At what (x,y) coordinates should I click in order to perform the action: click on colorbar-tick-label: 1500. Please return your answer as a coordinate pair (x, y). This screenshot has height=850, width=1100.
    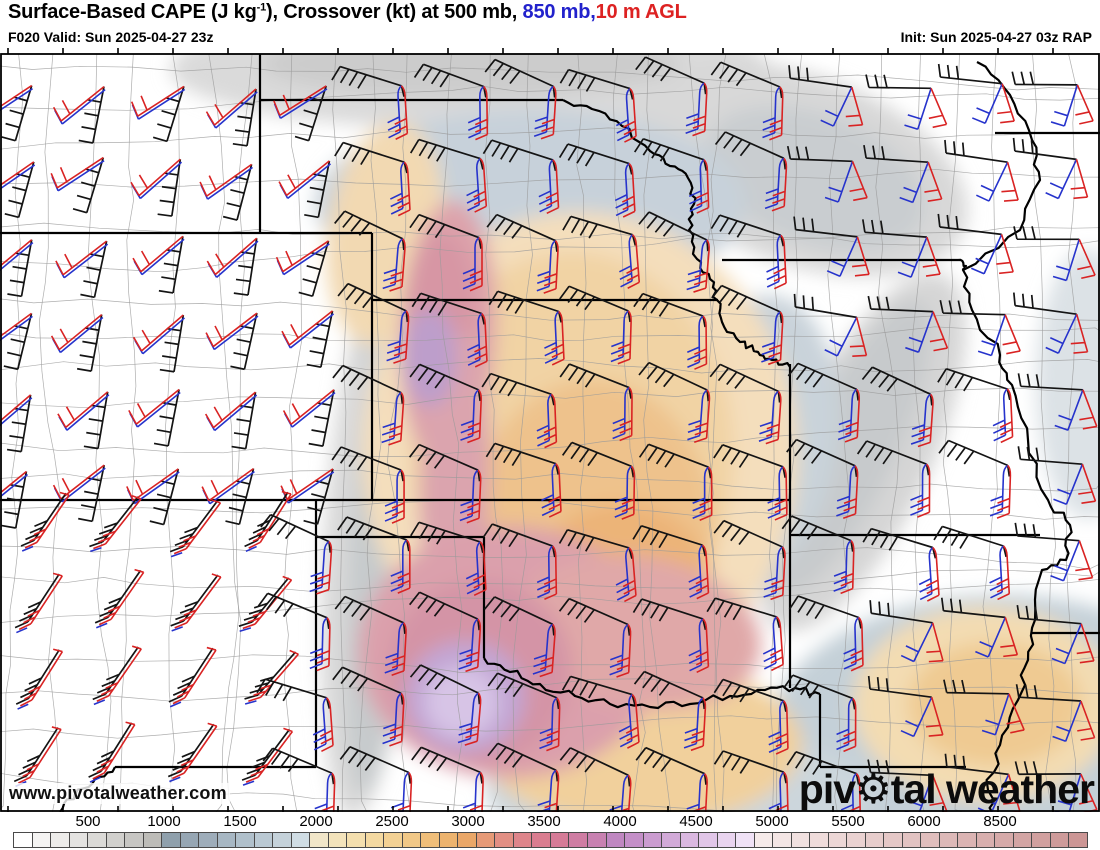
    Looking at the image, I should click on (240, 821).